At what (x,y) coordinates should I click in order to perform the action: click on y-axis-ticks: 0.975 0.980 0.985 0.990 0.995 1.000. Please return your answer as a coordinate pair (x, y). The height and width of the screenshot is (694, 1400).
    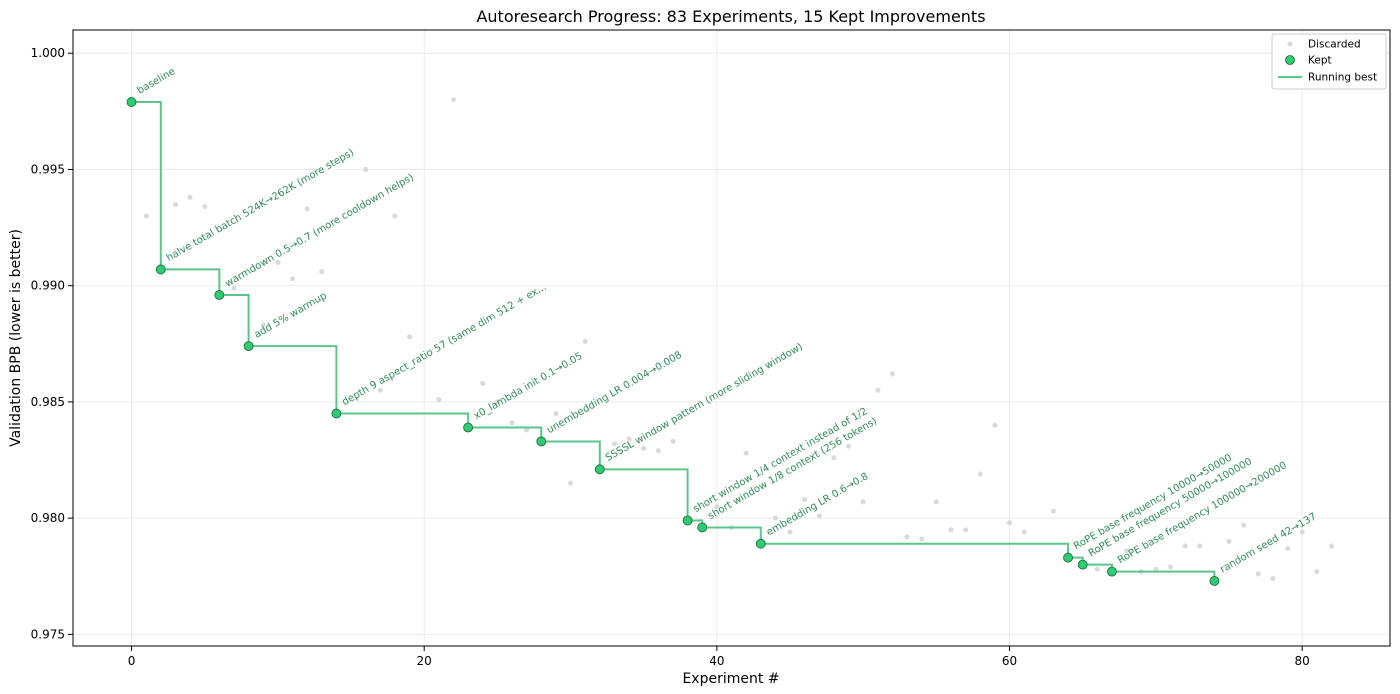
    Looking at the image, I should click on (52, 343).